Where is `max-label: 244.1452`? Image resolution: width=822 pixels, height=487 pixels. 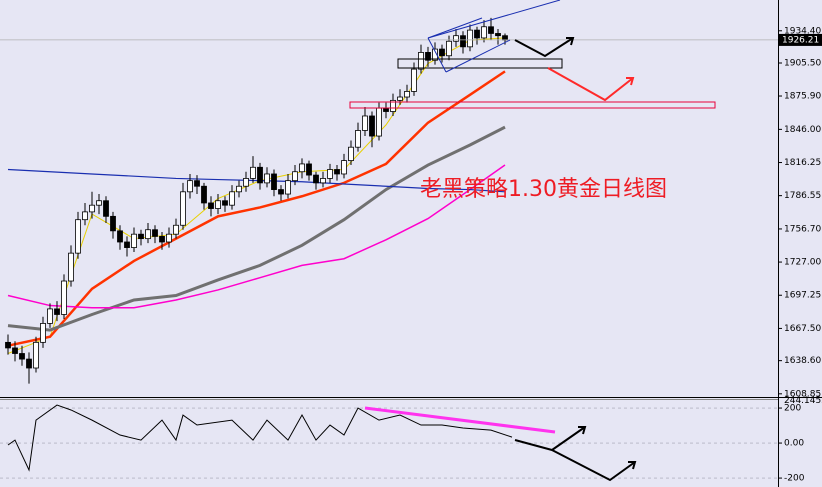
max-label: 244.1452 is located at coordinates (803, 401).